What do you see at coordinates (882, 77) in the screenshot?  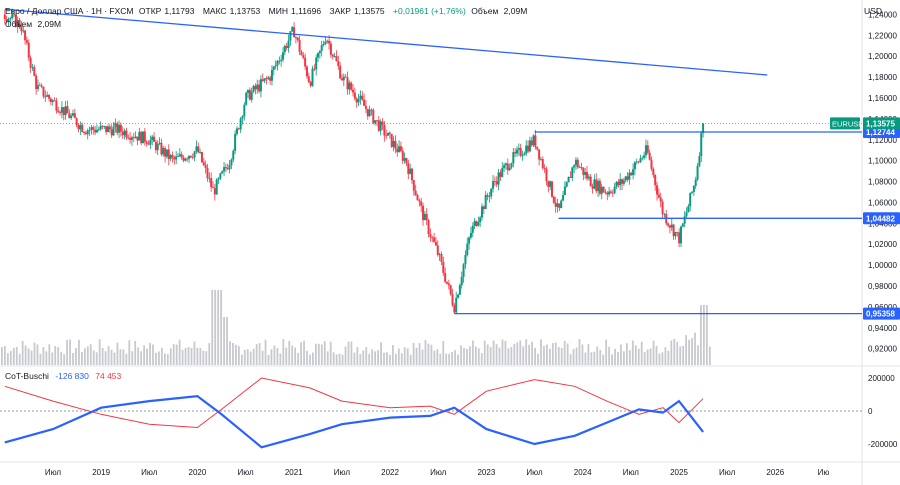 I see `price-tick-label: 1,18000` at bounding box center [882, 77].